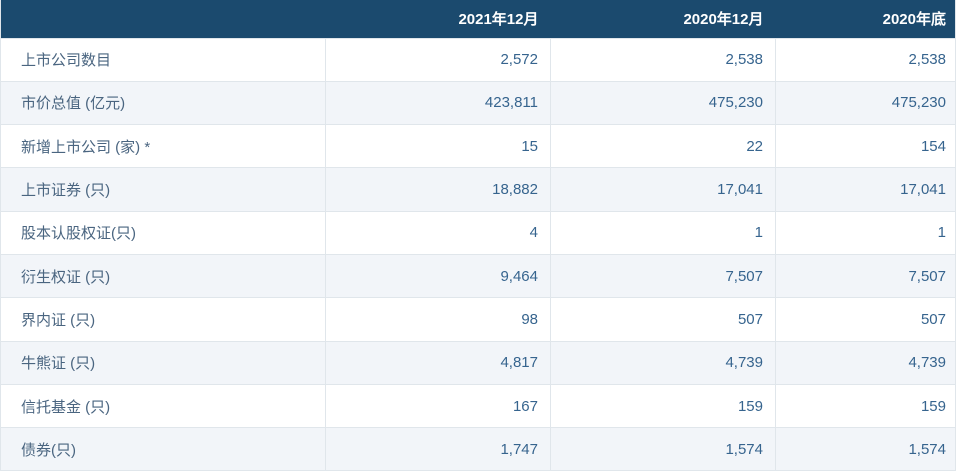 Image resolution: width=964 pixels, height=474 pixels. I want to click on row-label: 新增上市公司 (家) *, so click(163, 146).